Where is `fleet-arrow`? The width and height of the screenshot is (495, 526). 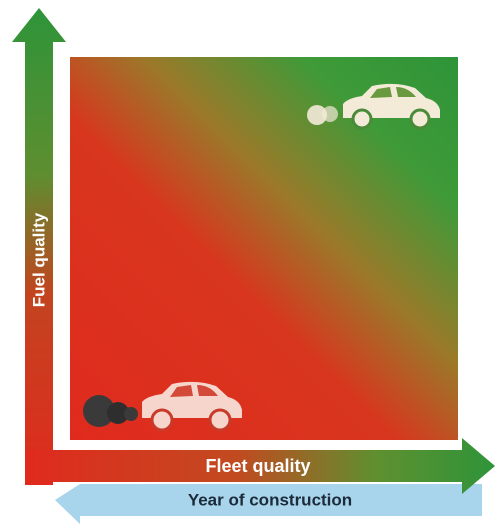
fleet-arrow is located at coordinates (260, 466).